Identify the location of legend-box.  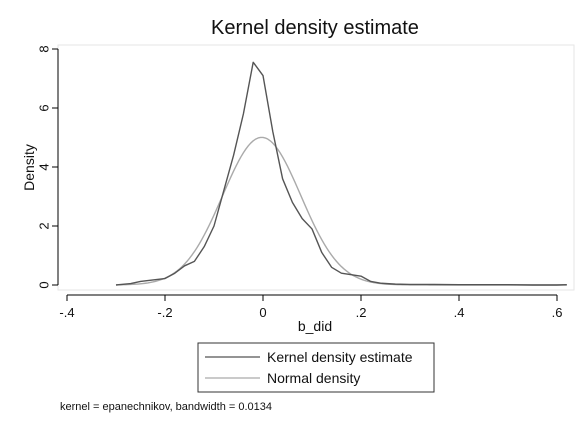
(316, 367).